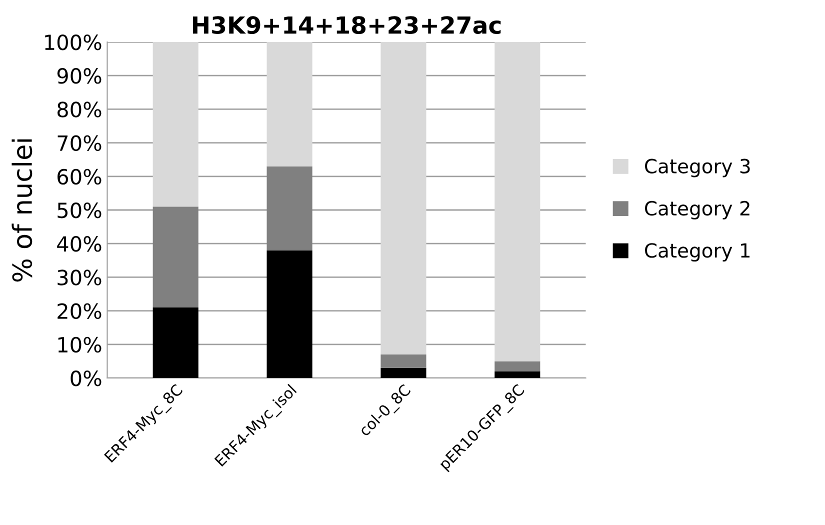 This screenshot has width=825, height=525. I want to click on legend-label: Category 2, so click(697, 210).